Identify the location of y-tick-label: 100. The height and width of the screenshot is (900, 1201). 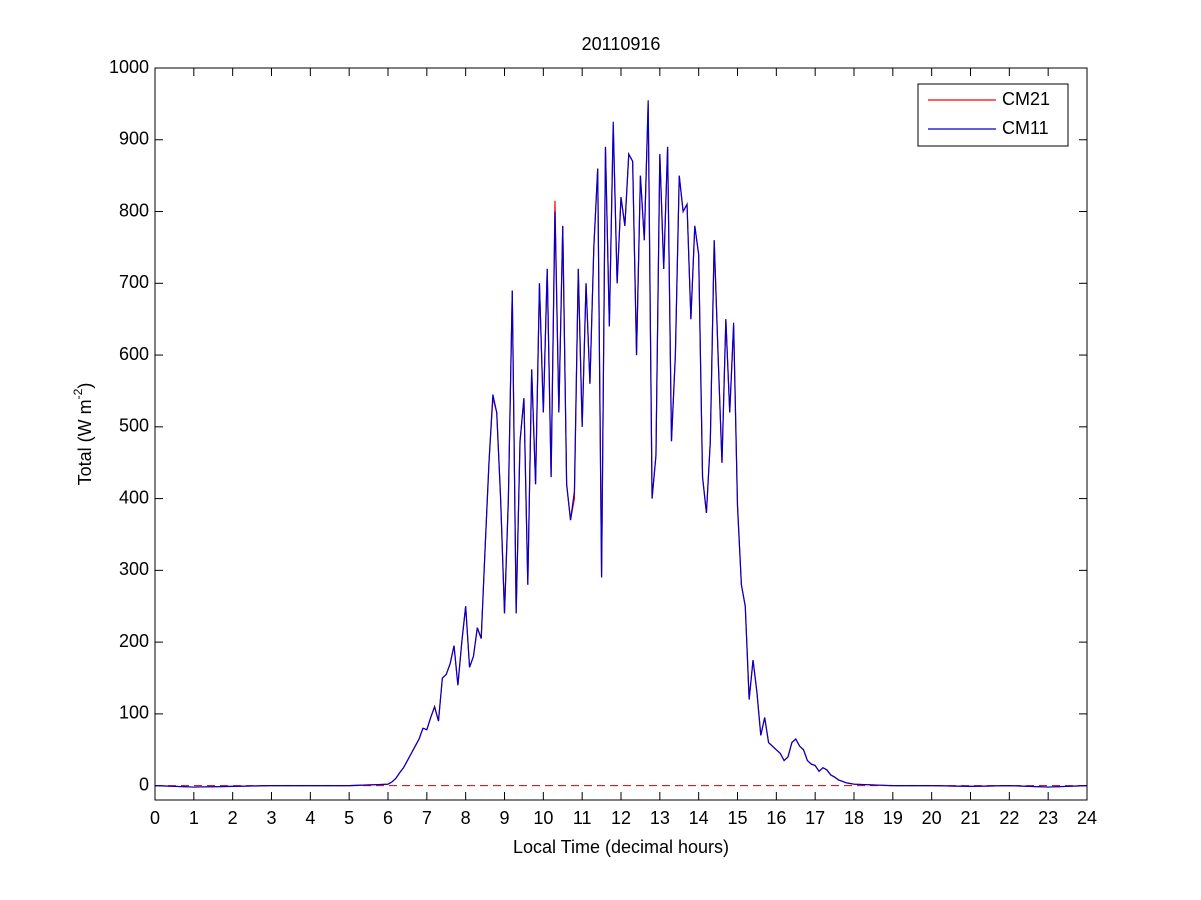
(134, 713).